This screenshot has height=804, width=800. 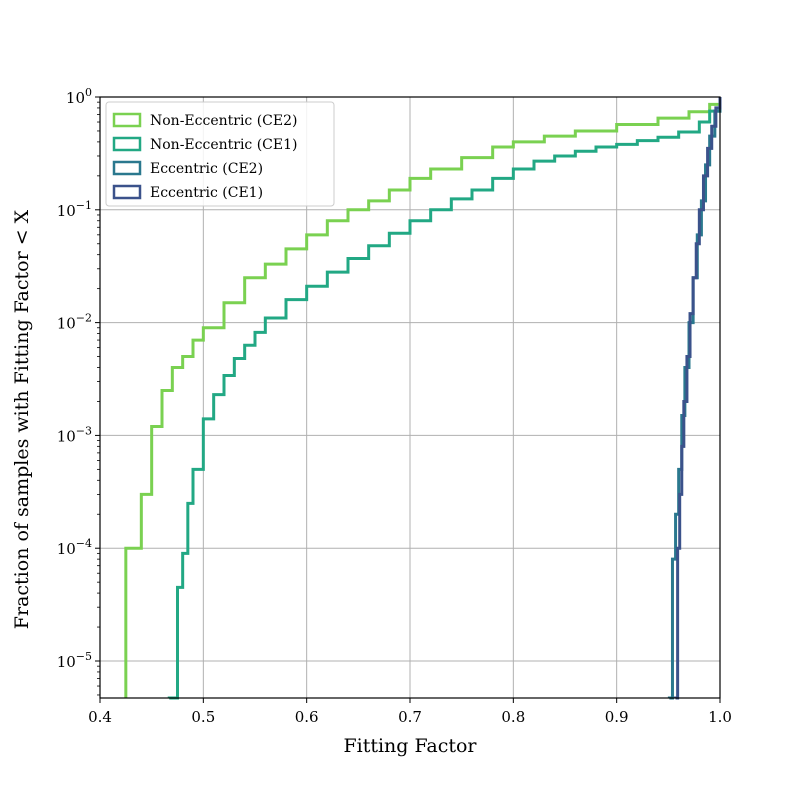 What do you see at coordinates (79, 96) in the screenshot?
I see `y-tick-label: 10⁰` at bounding box center [79, 96].